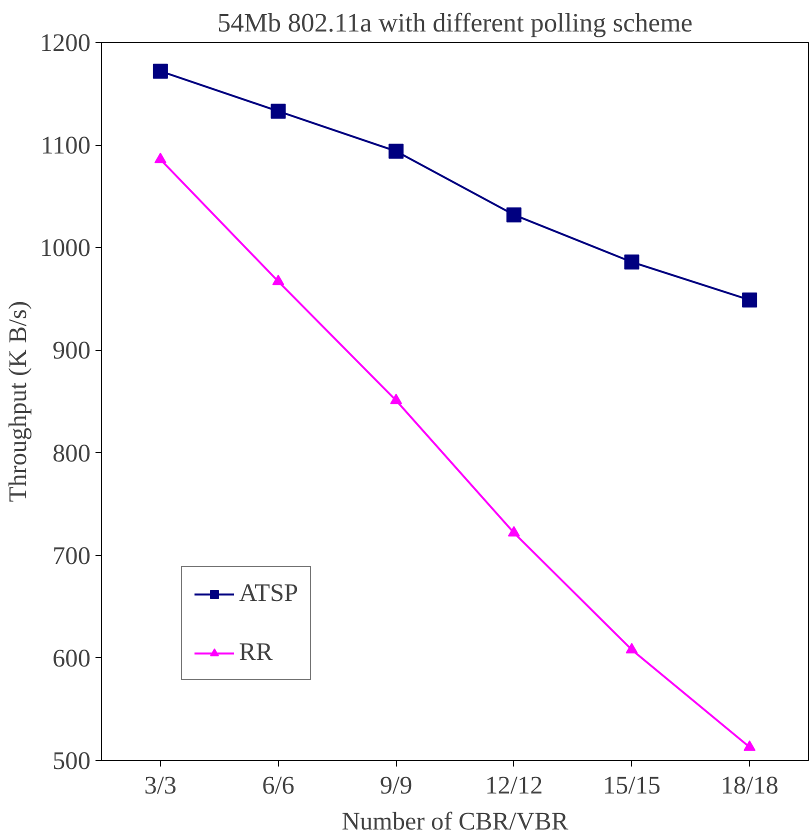 The image size is (812, 838). I want to click on x-tick-label: 9/9, so click(396, 786).